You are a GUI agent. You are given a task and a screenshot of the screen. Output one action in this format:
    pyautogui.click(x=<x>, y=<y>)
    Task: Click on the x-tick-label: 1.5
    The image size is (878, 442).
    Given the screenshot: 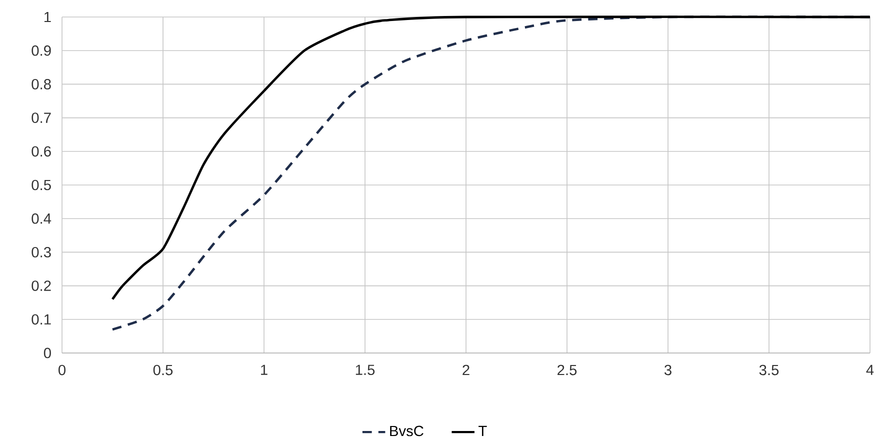 What is the action you would take?
    pyautogui.click(x=365, y=370)
    